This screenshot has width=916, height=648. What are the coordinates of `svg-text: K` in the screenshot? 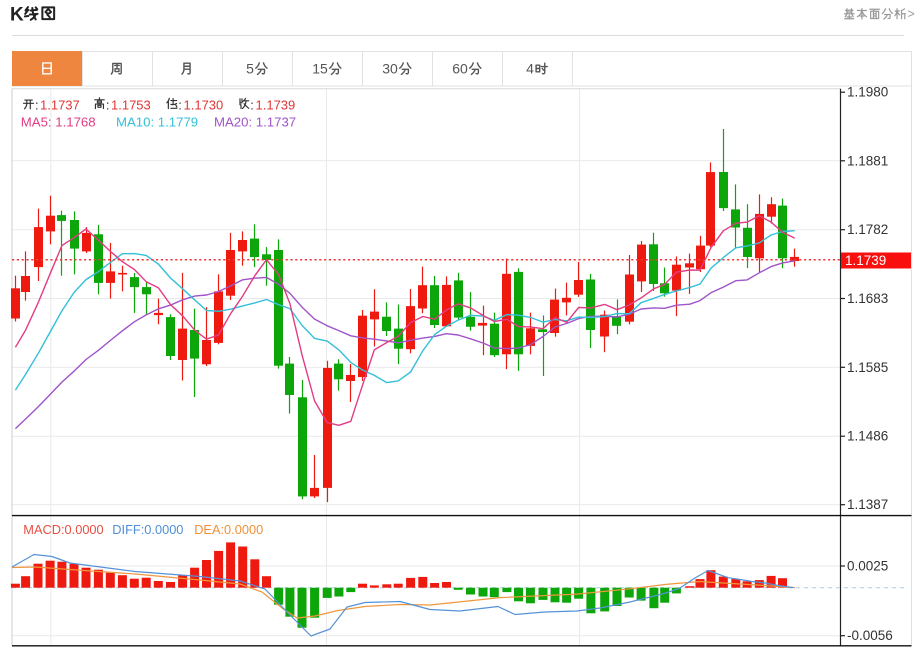 It's located at (17, 15).